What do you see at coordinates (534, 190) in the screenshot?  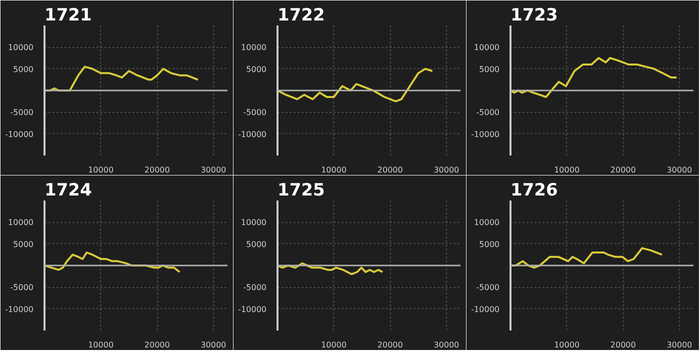 I see `chart-title: 1726` at bounding box center [534, 190].